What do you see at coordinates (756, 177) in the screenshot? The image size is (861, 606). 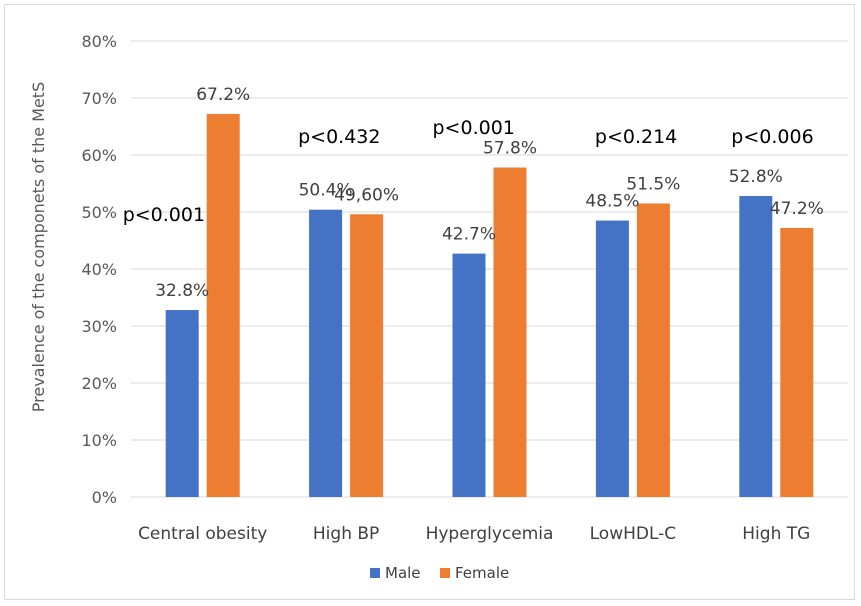 I see `data-label: 52.8%` at bounding box center [756, 177].